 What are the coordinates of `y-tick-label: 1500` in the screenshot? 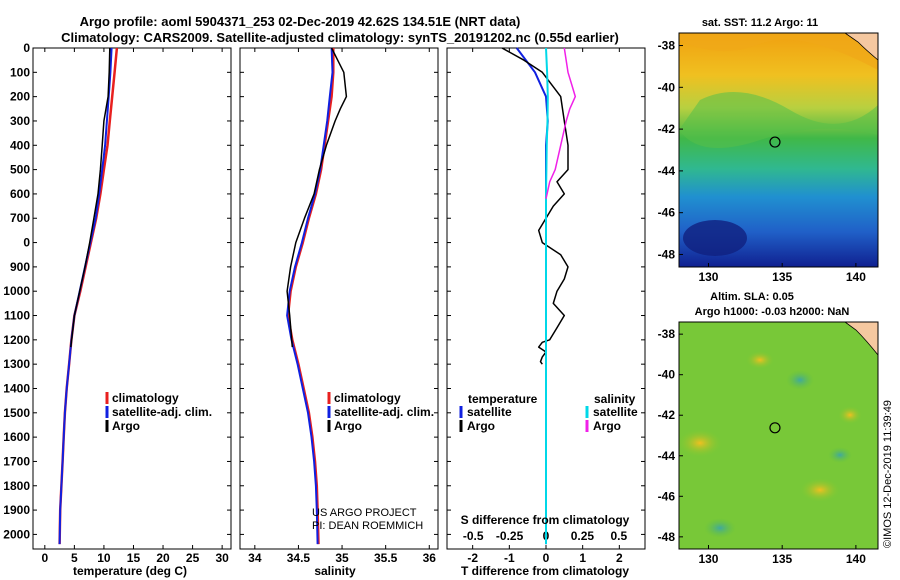 It's located at (16, 413).